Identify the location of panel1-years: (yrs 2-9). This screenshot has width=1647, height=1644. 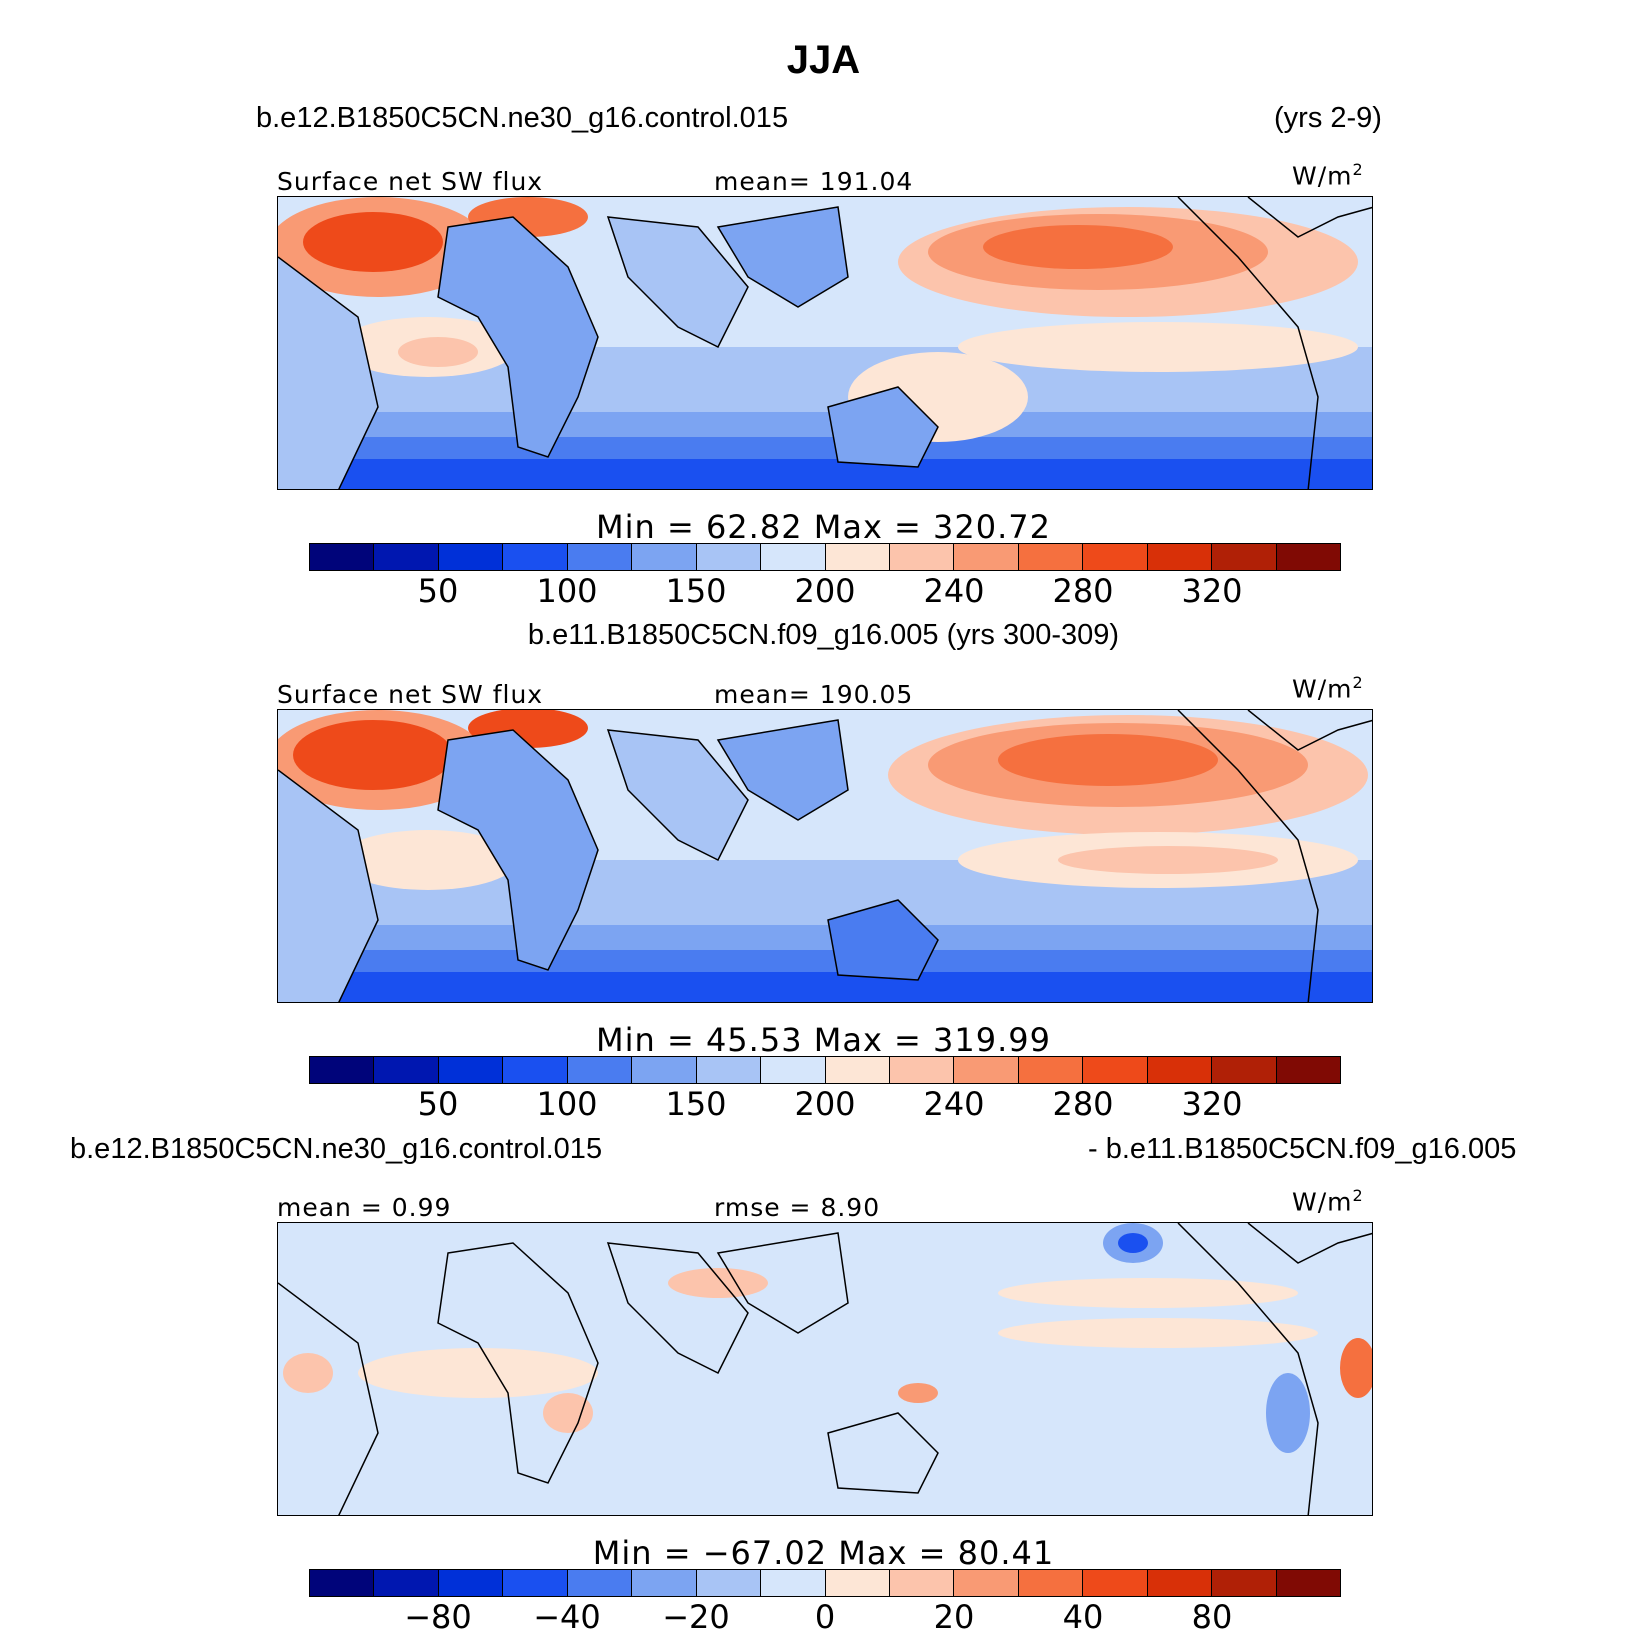
(1328, 118).